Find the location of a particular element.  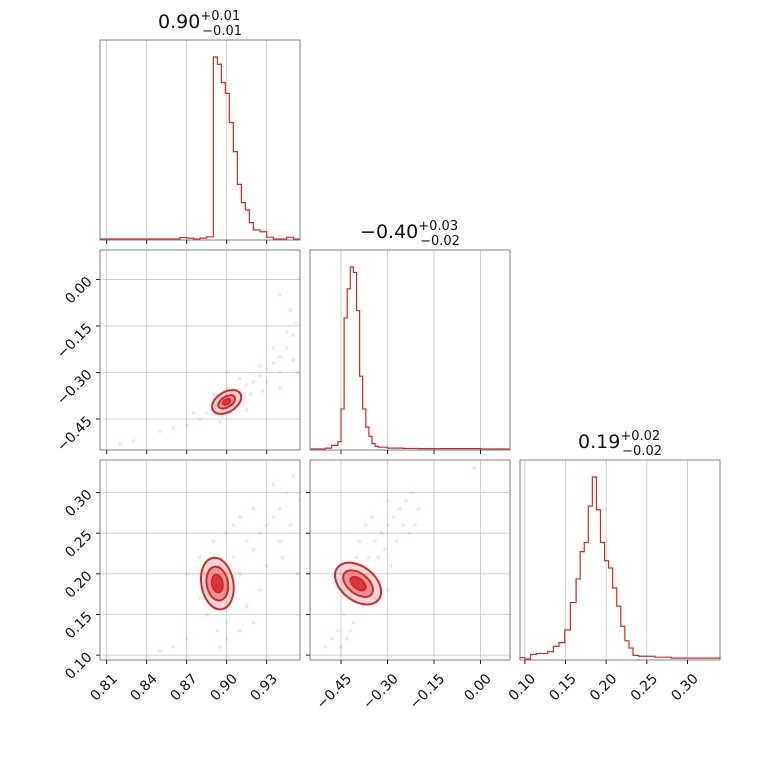

scatter-panel-p0_p2 is located at coordinates (200, 560).